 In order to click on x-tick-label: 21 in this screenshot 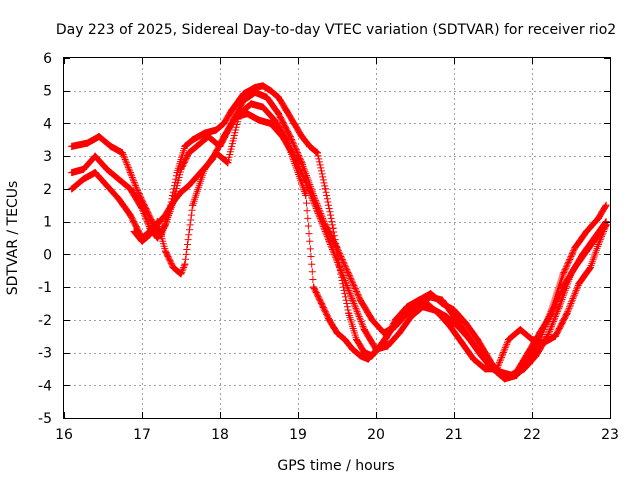, I will do `click(454, 435)`.